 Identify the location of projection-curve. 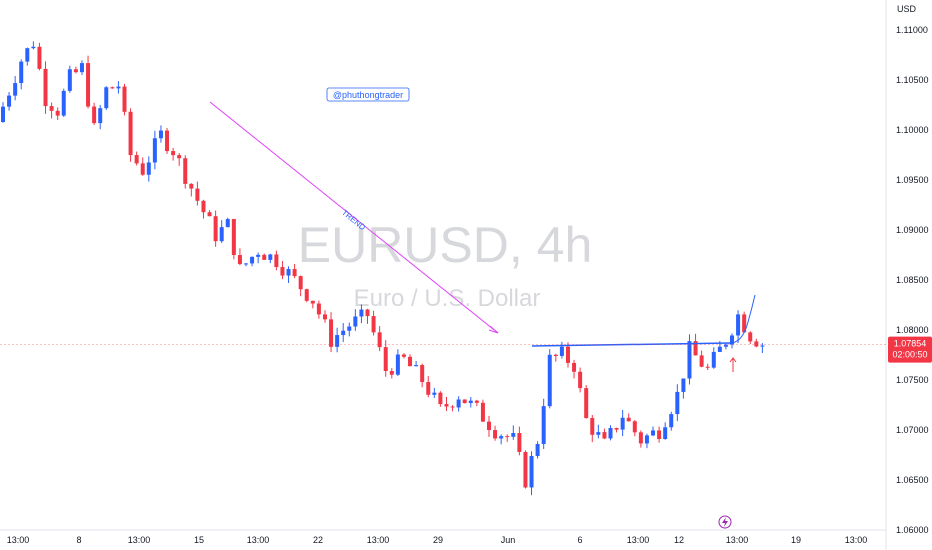
(741, 319).